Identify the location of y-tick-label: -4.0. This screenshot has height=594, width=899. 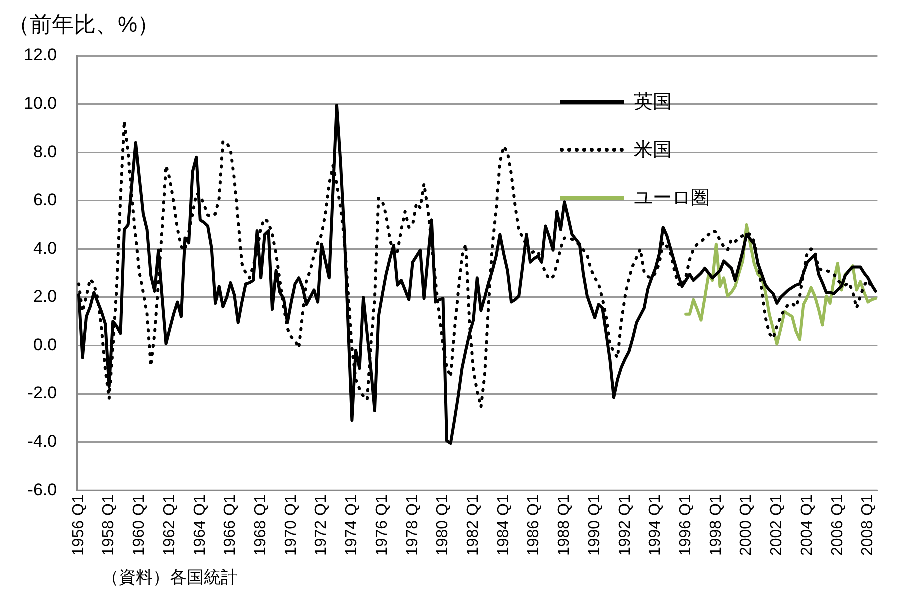
(43, 442).